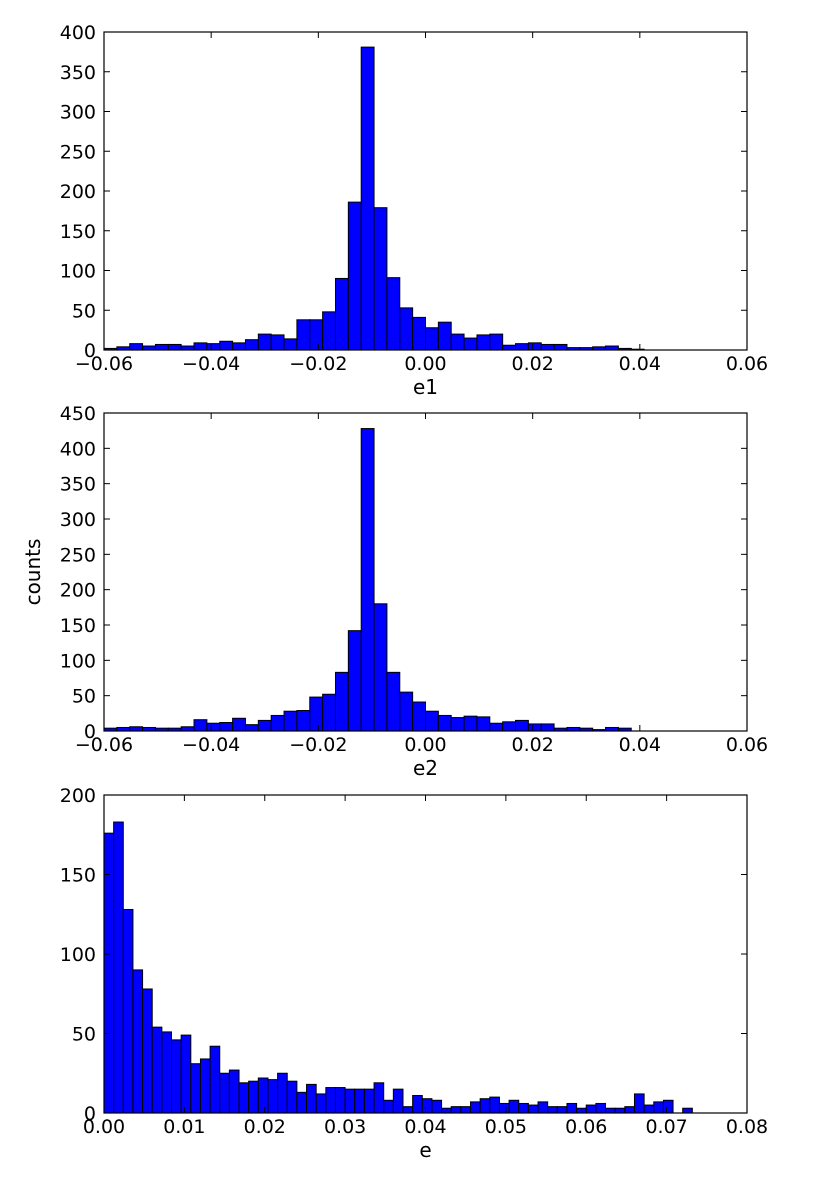 This screenshot has height=1182, width=830. What do you see at coordinates (78, 555) in the screenshot?
I see `y-tick-label: 250` at bounding box center [78, 555].